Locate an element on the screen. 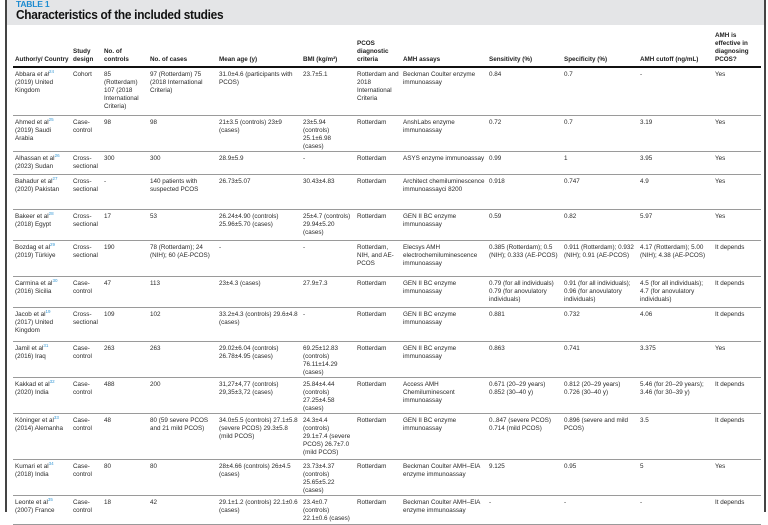  bmi-cell: - is located at coordinates (328, 324).